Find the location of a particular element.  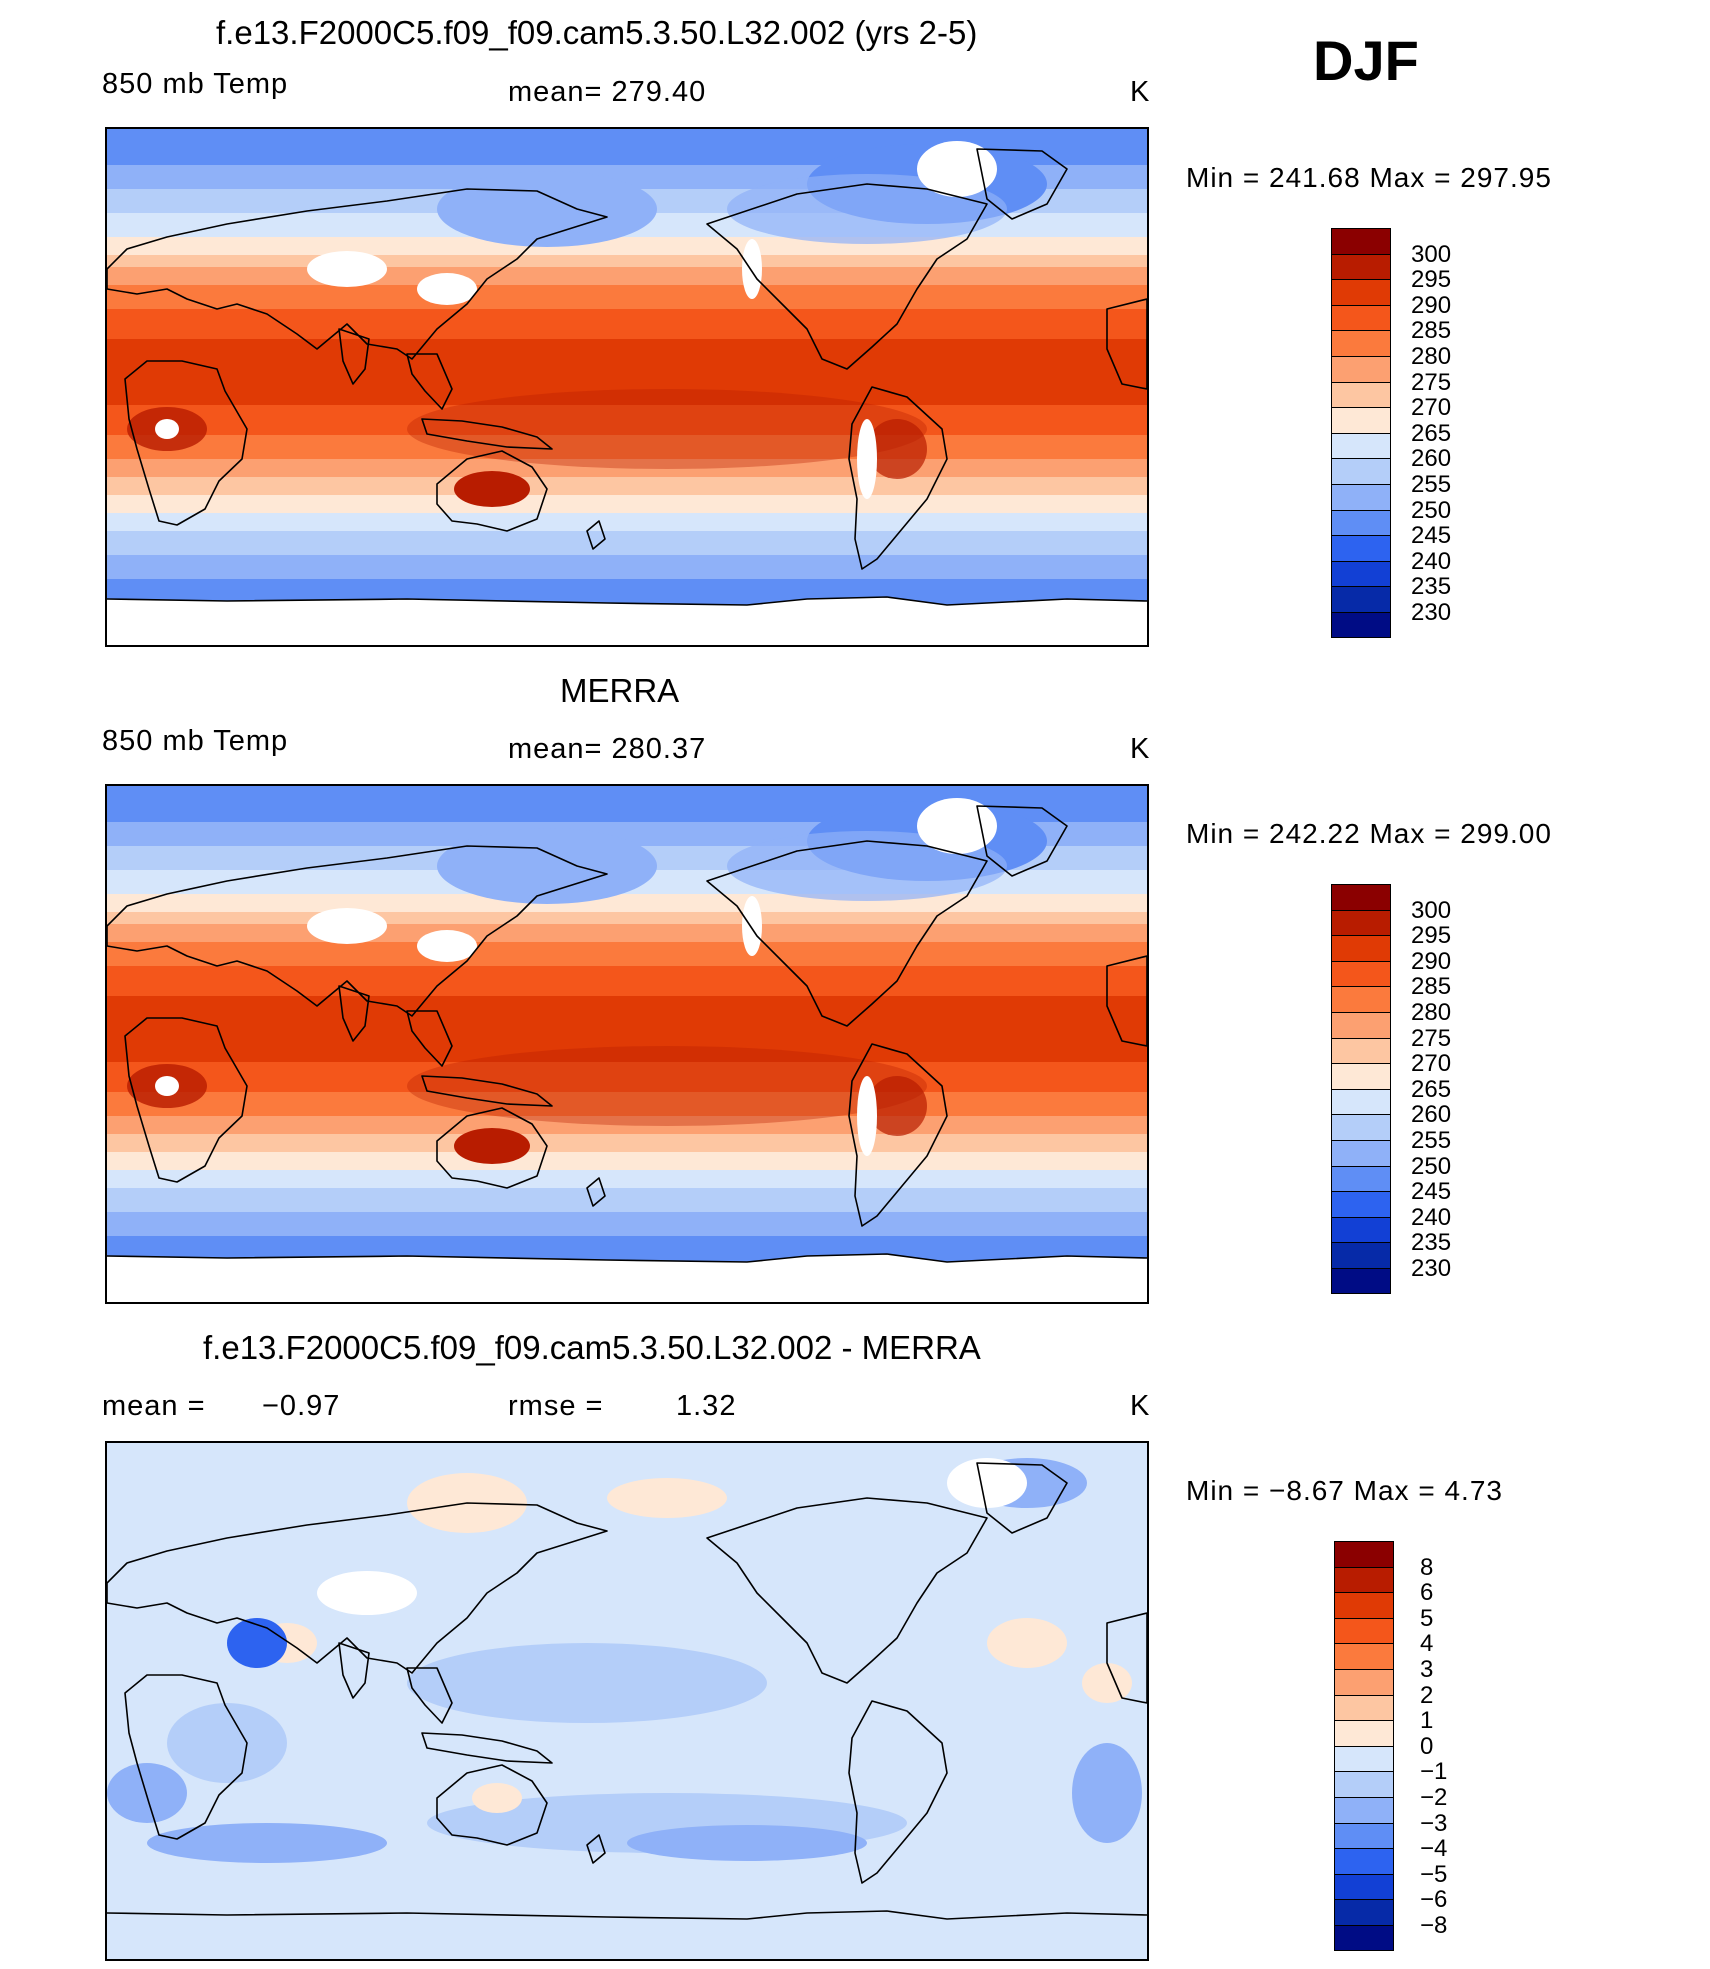

panel1-units: K is located at coordinates (1140, 92).